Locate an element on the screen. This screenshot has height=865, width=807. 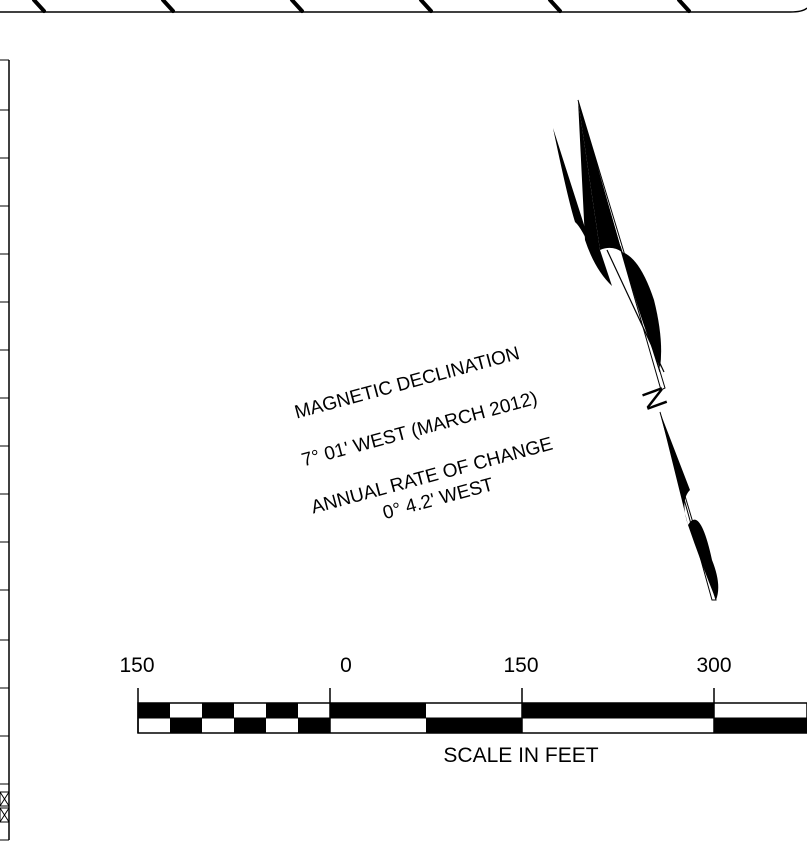
needle-lower-outline is located at coordinates (688, 506).